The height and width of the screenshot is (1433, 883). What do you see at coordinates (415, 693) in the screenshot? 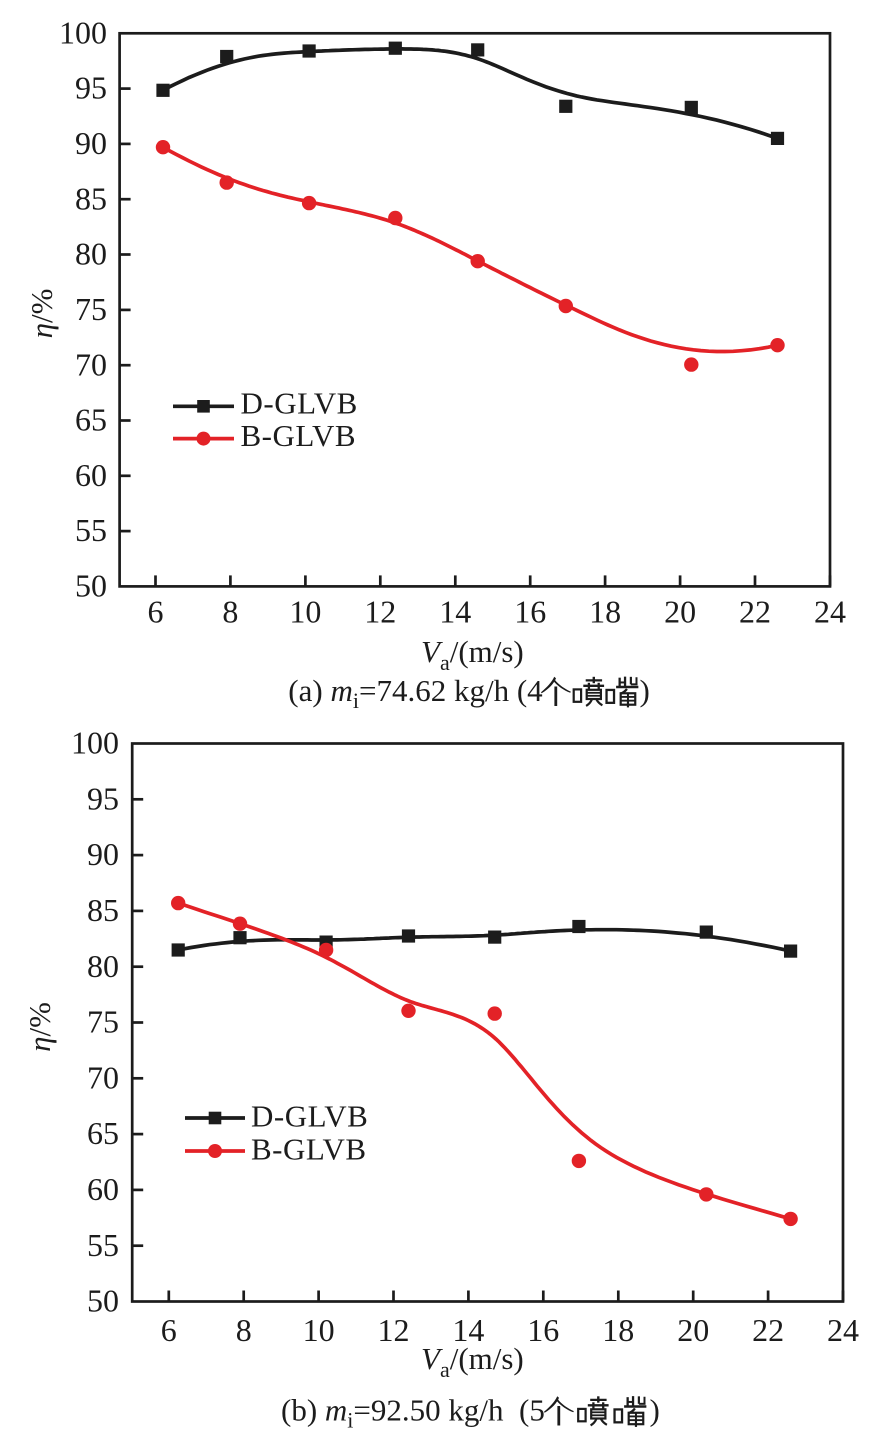
I see `svg-text: (a) mi=74.62 kg/h (4` at bounding box center [415, 693].